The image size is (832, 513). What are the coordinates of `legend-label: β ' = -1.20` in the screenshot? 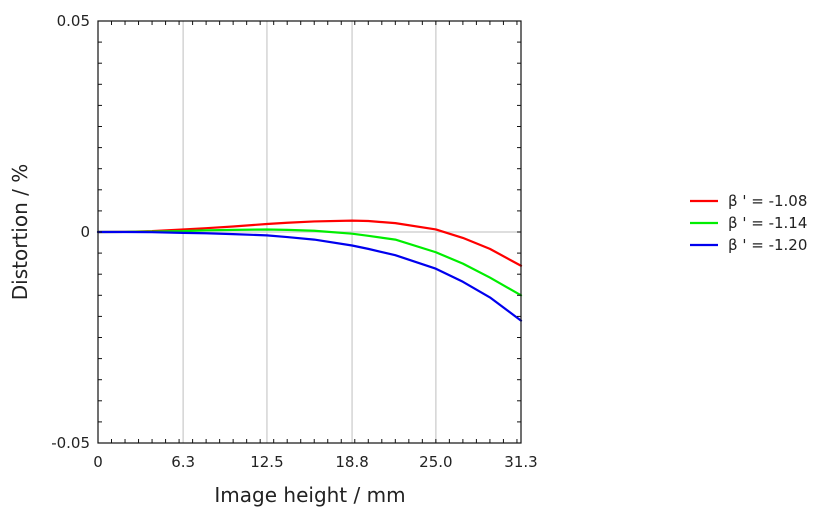 It's located at (767, 245).